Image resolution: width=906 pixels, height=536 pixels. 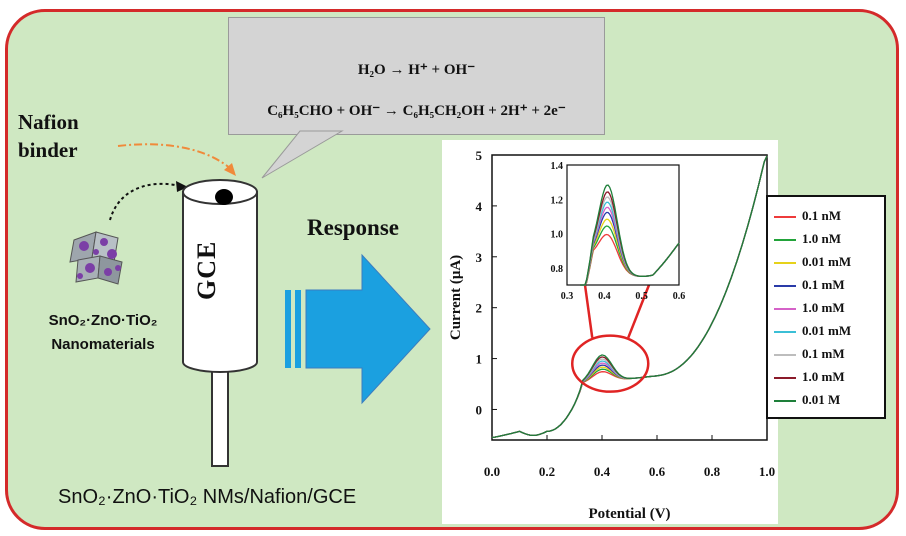 I want to click on material-label-line1: SnO₂·ZnO·TiO₂, so click(x=103, y=320).